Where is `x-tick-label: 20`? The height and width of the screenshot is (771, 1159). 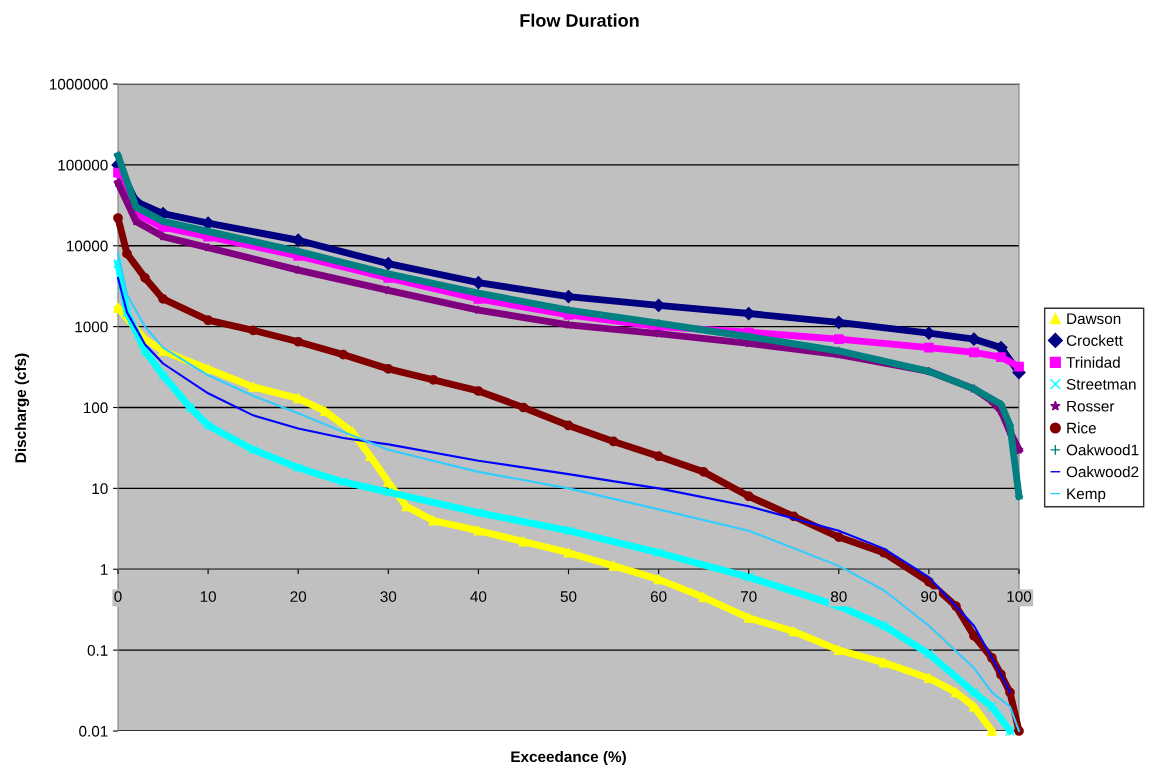
x-tick-label: 20 is located at coordinates (298, 596).